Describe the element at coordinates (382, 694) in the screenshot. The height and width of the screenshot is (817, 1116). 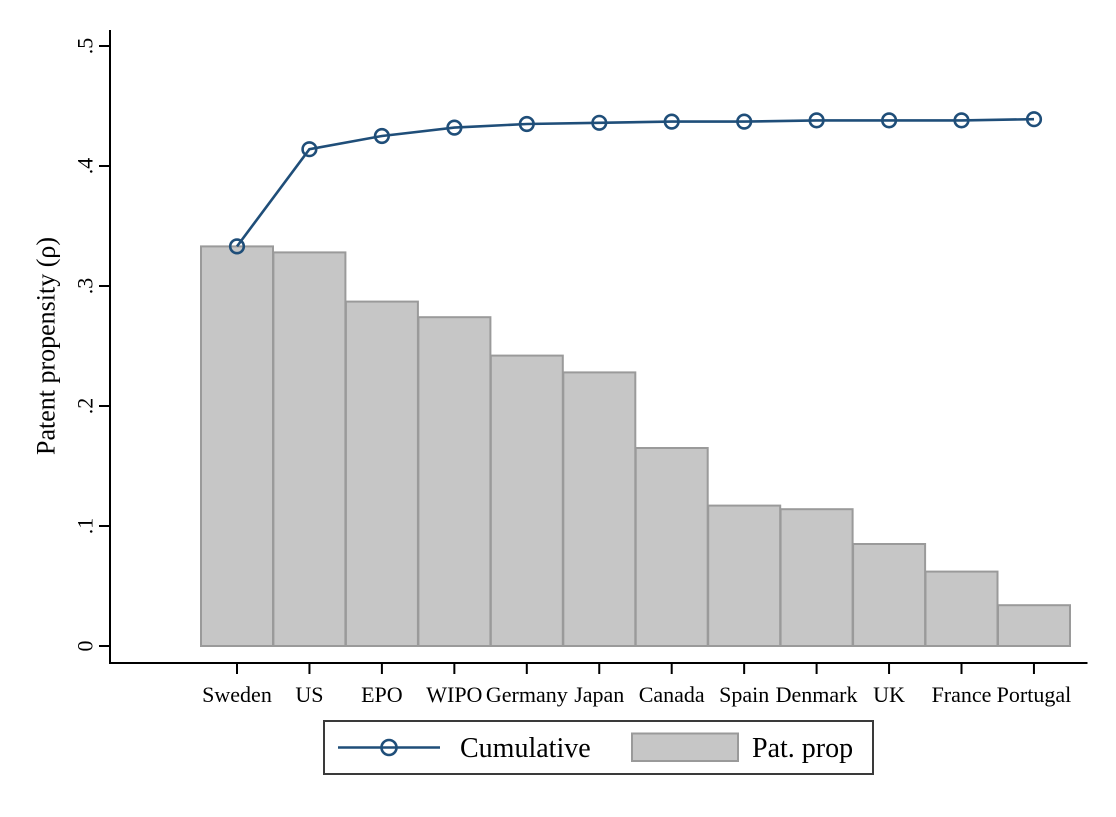
I see `x-tick-label-epo: EPO` at that location.